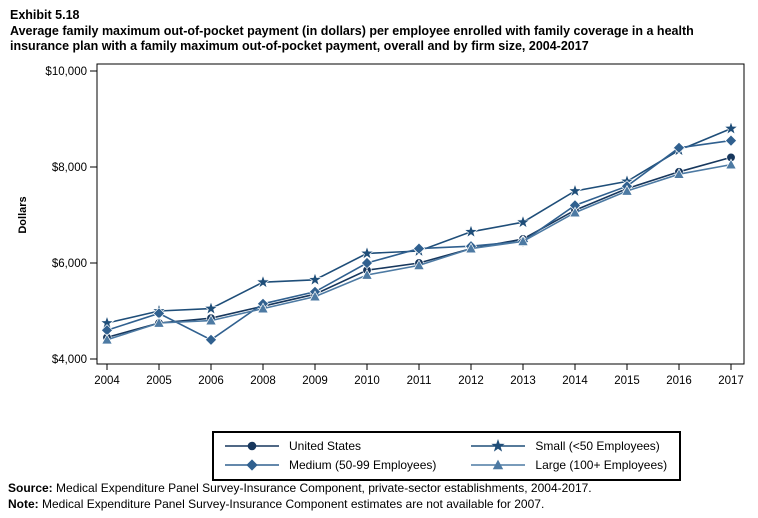 Image resolution: width=758 pixels, height=518 pixels. I want to click on circle-legend-icon, so click(252, 446).